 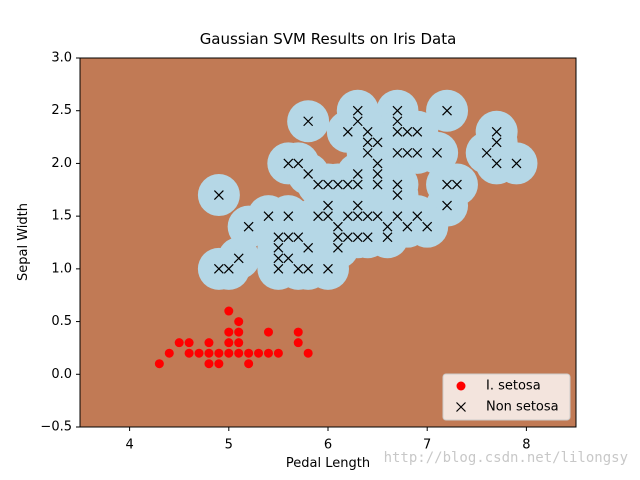 What do you see at coordinates (61, 216) in the screenshot?
I see `y-tick-label: 1.5` at bounding box center [61, 216].